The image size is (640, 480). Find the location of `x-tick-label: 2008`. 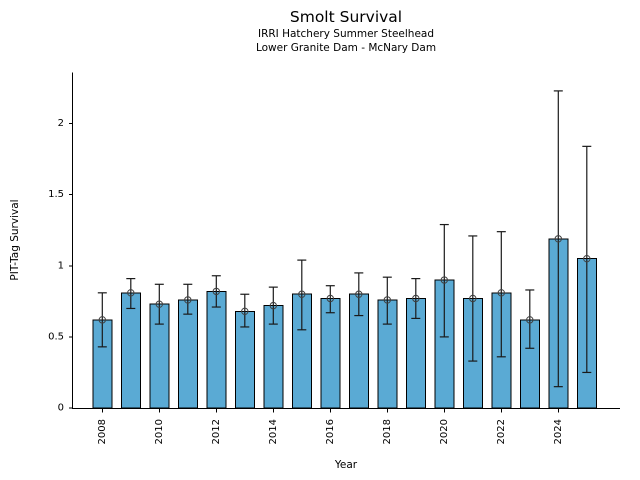

x-tick-label: 2008 is located at coordinates (102, 431).